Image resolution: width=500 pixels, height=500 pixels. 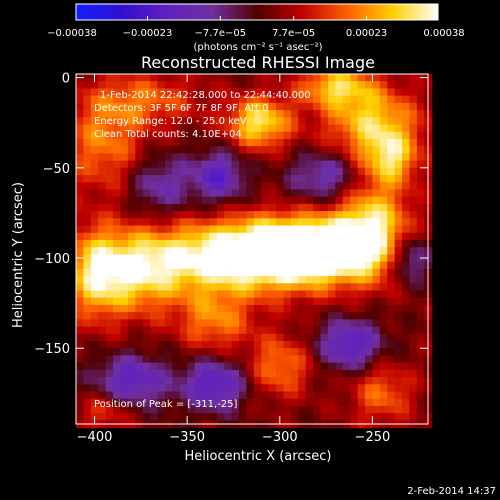 What do you see at coordinates (221, 33) in the screenshot?
I see `colorbar-tick-label: −7.7e−05` at bounding box center [221, 33].